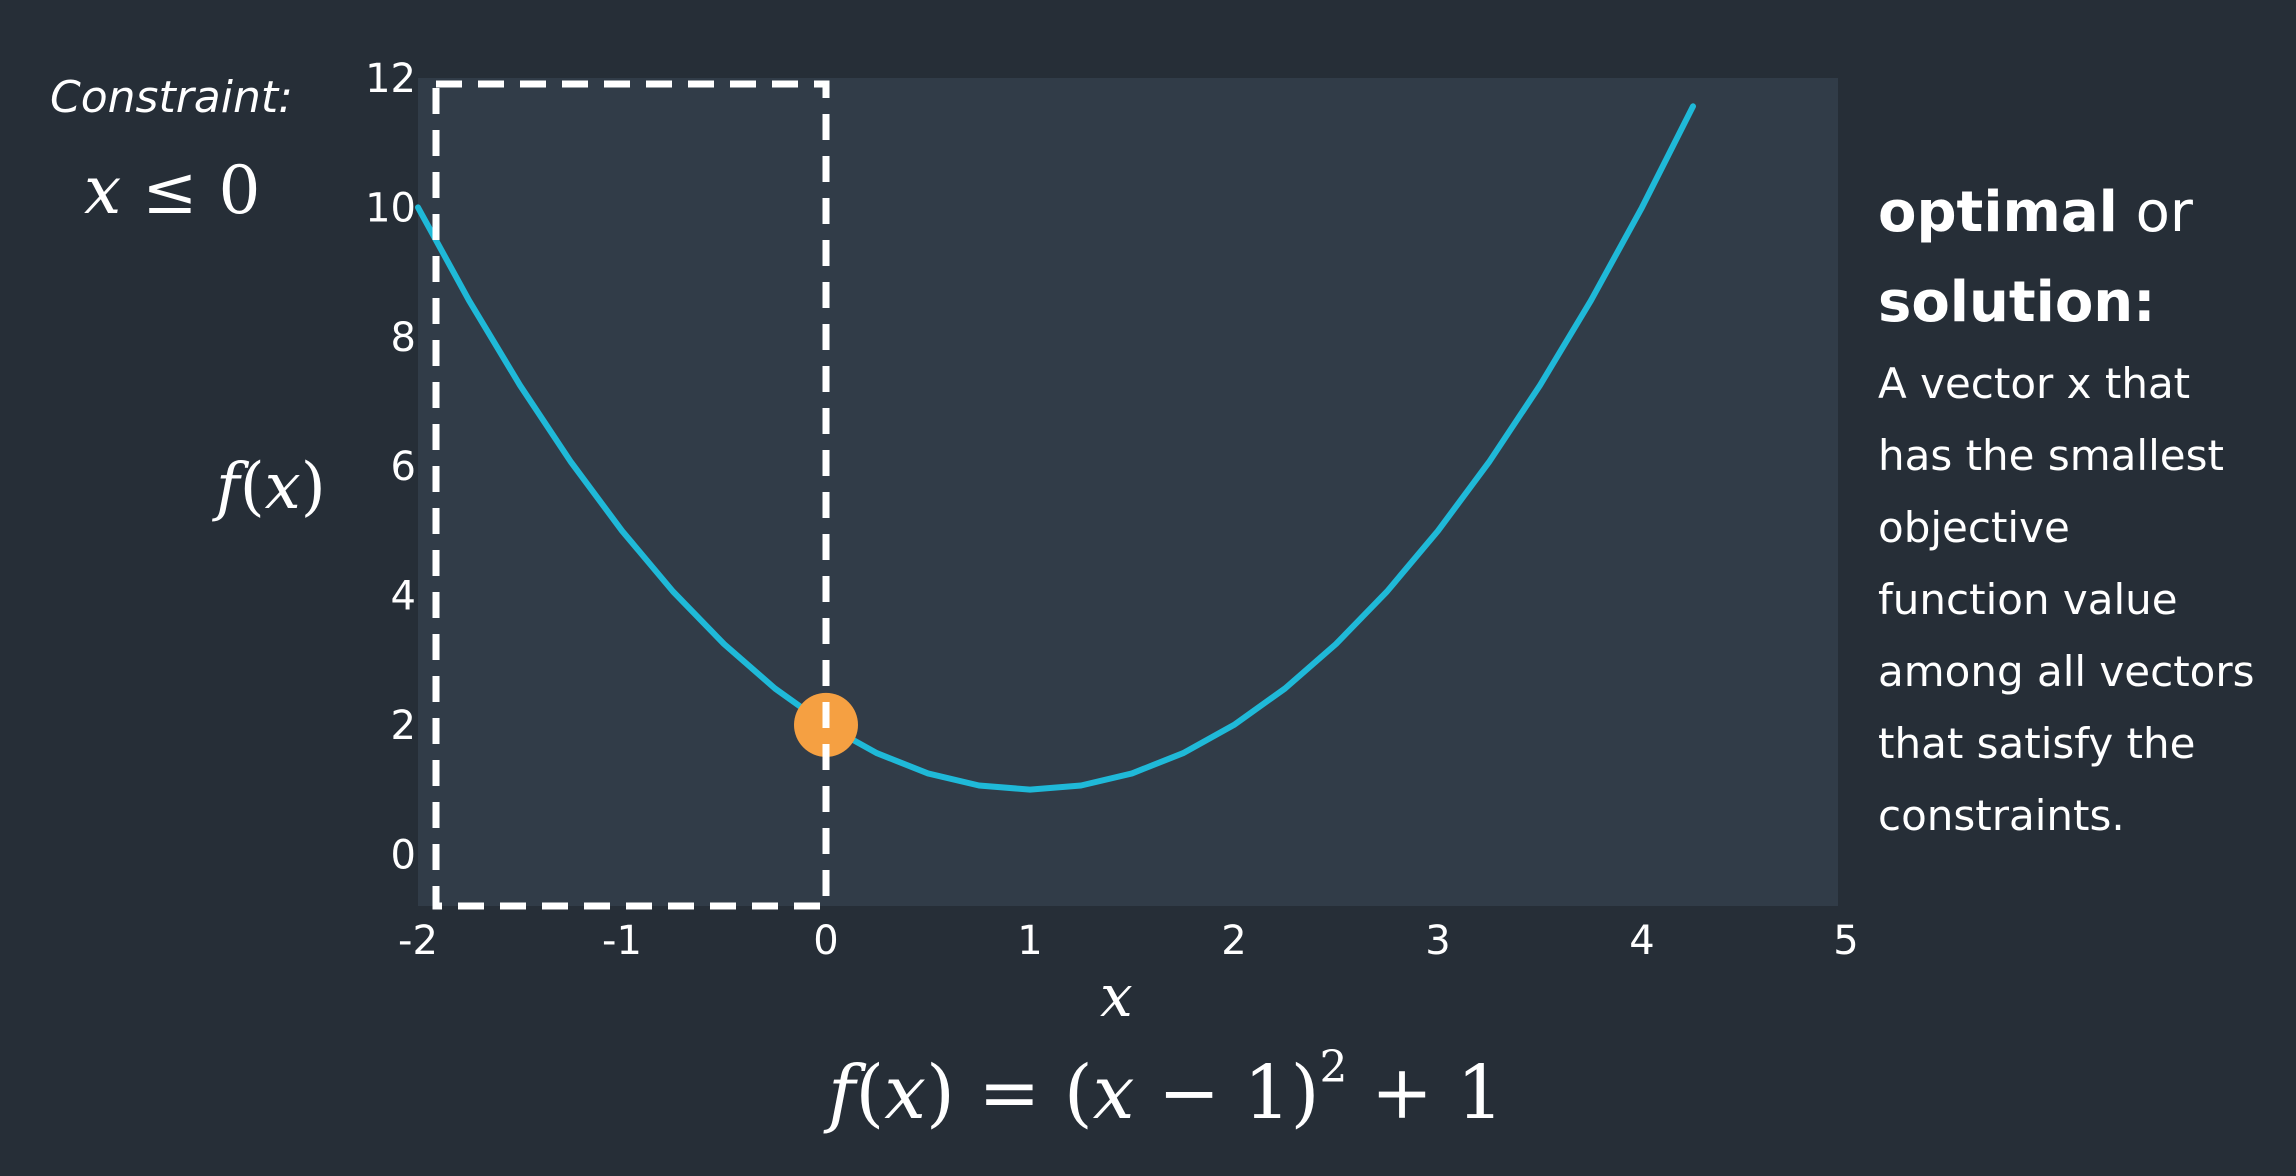 This screenshot has height=1176, width=2296. I want to click on x-tick-label: 3, so click(1437, 941).